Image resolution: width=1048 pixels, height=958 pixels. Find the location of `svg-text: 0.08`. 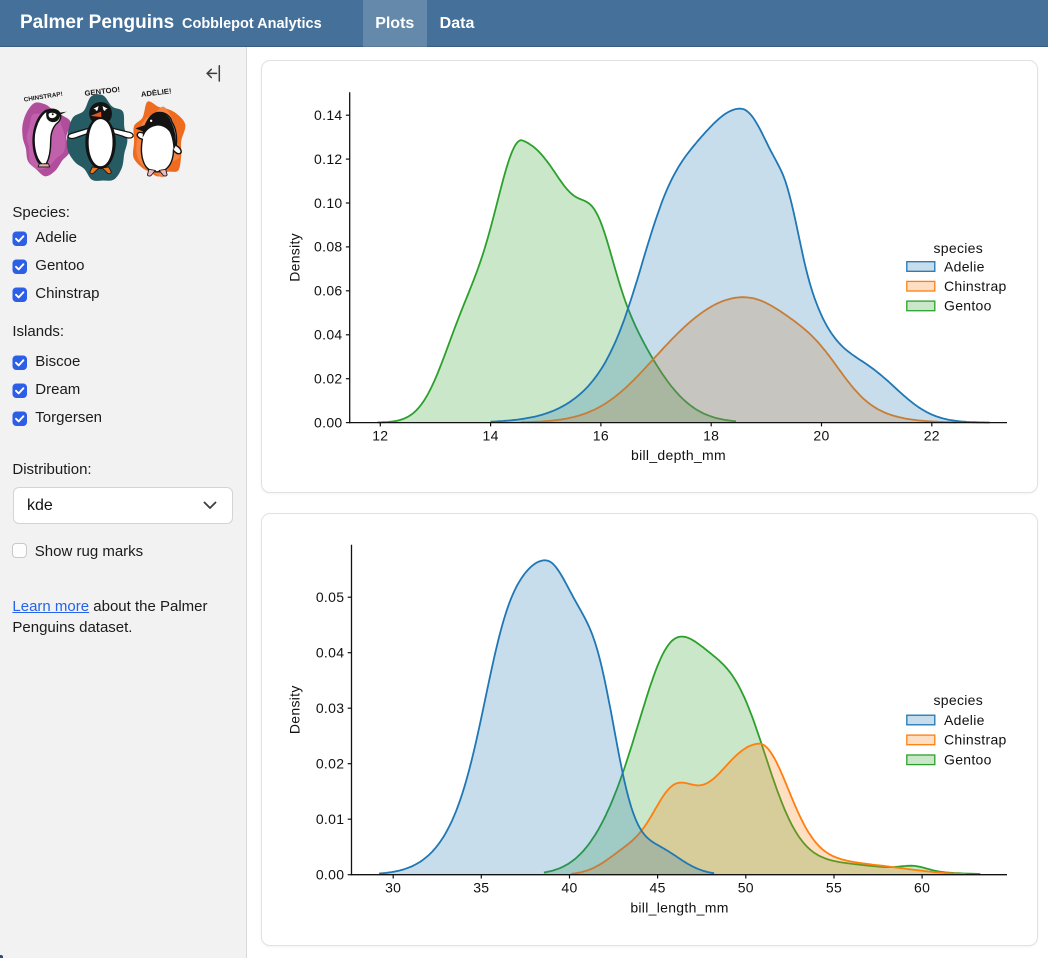

svg-text: 0.08 is located at coordinates (328, 247).